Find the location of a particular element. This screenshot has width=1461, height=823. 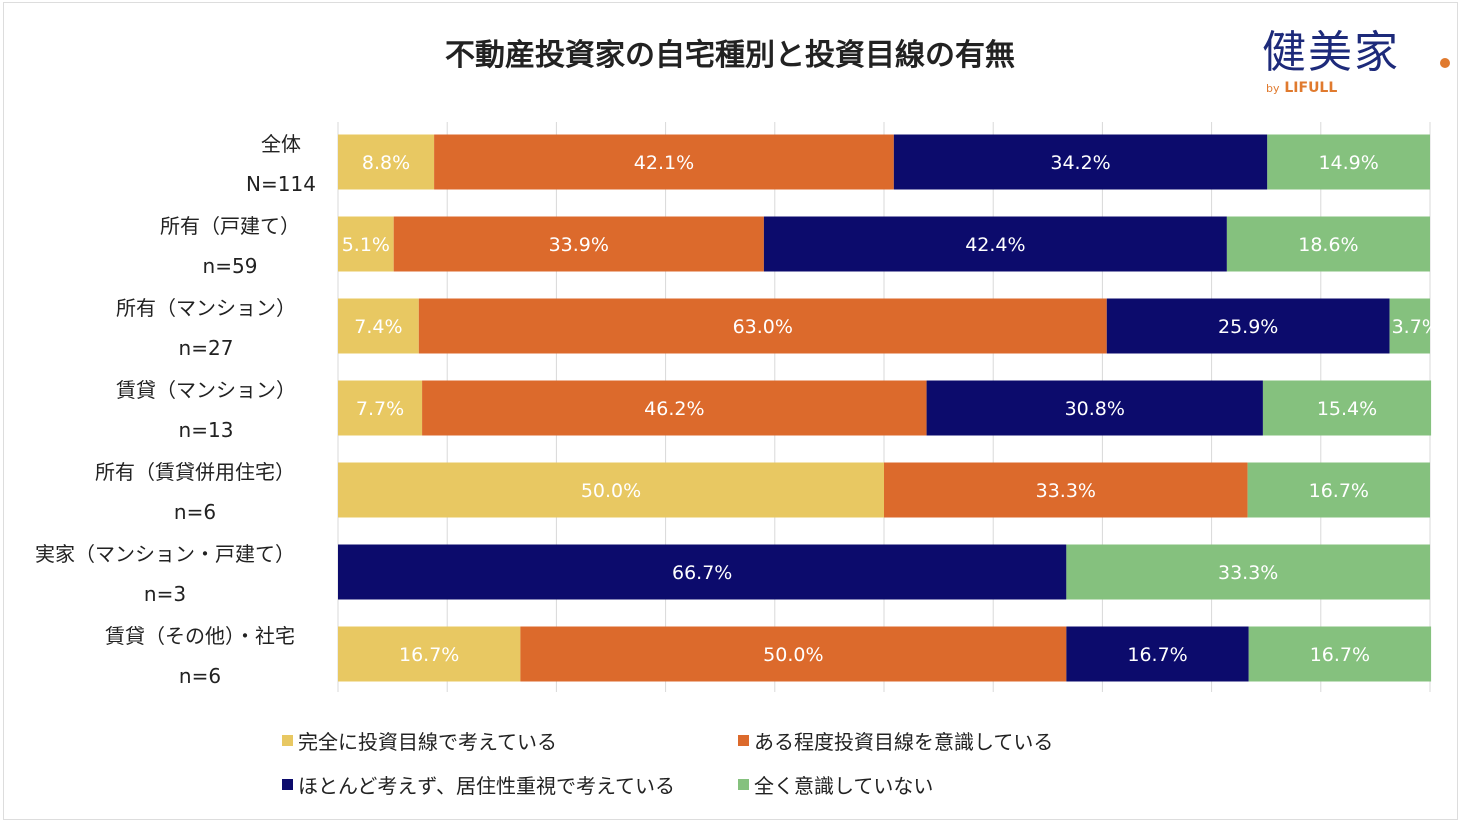

data-label: 46.2% is located at coordinates (674, 409).